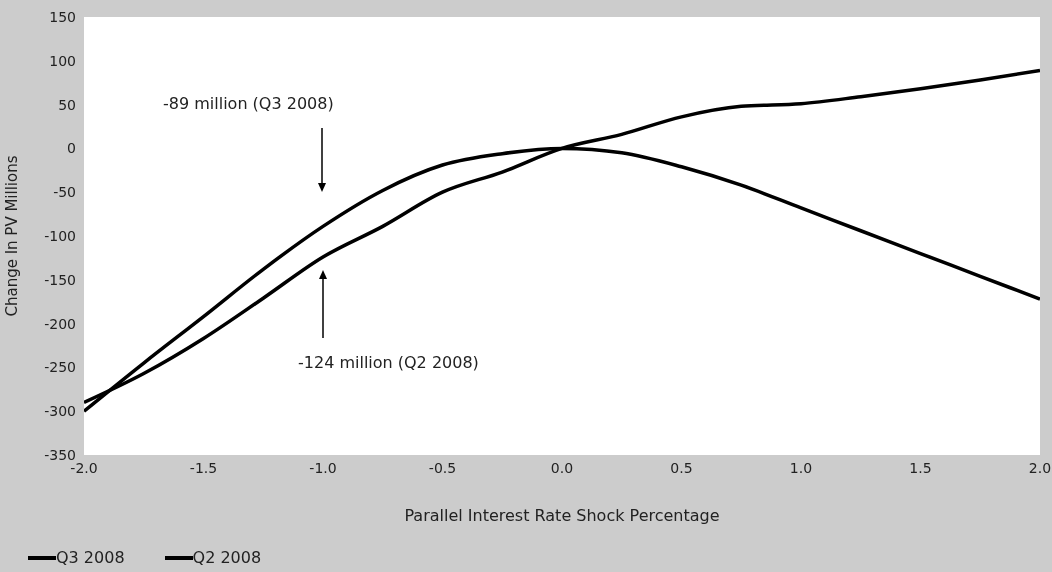  Describe the element at coordinates (681, 467) in the screenshot. I see `x-tick-label: 0.5` at that location.